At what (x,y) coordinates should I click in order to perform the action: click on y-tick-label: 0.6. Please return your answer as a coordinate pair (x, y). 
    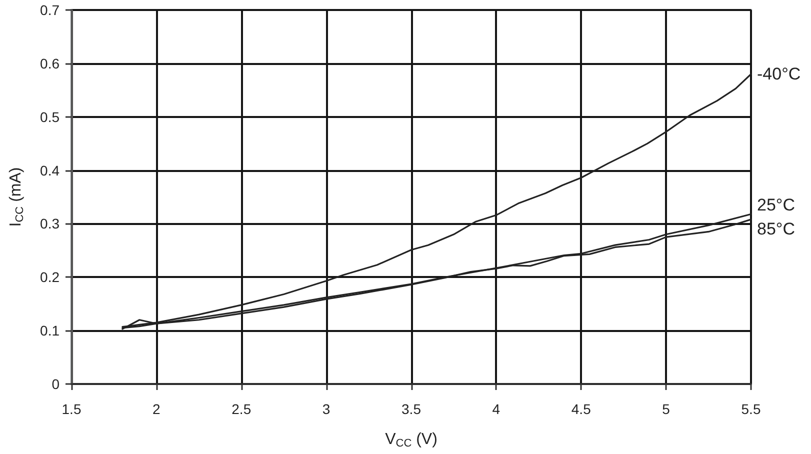
    Looking at the image, I should click on (50, 63).